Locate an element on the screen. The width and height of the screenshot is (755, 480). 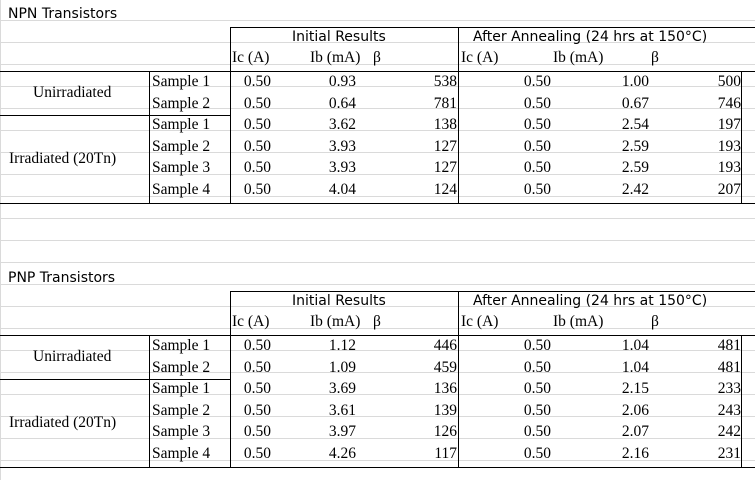
cell-b1: 459 is located at coordinates (445, 367).